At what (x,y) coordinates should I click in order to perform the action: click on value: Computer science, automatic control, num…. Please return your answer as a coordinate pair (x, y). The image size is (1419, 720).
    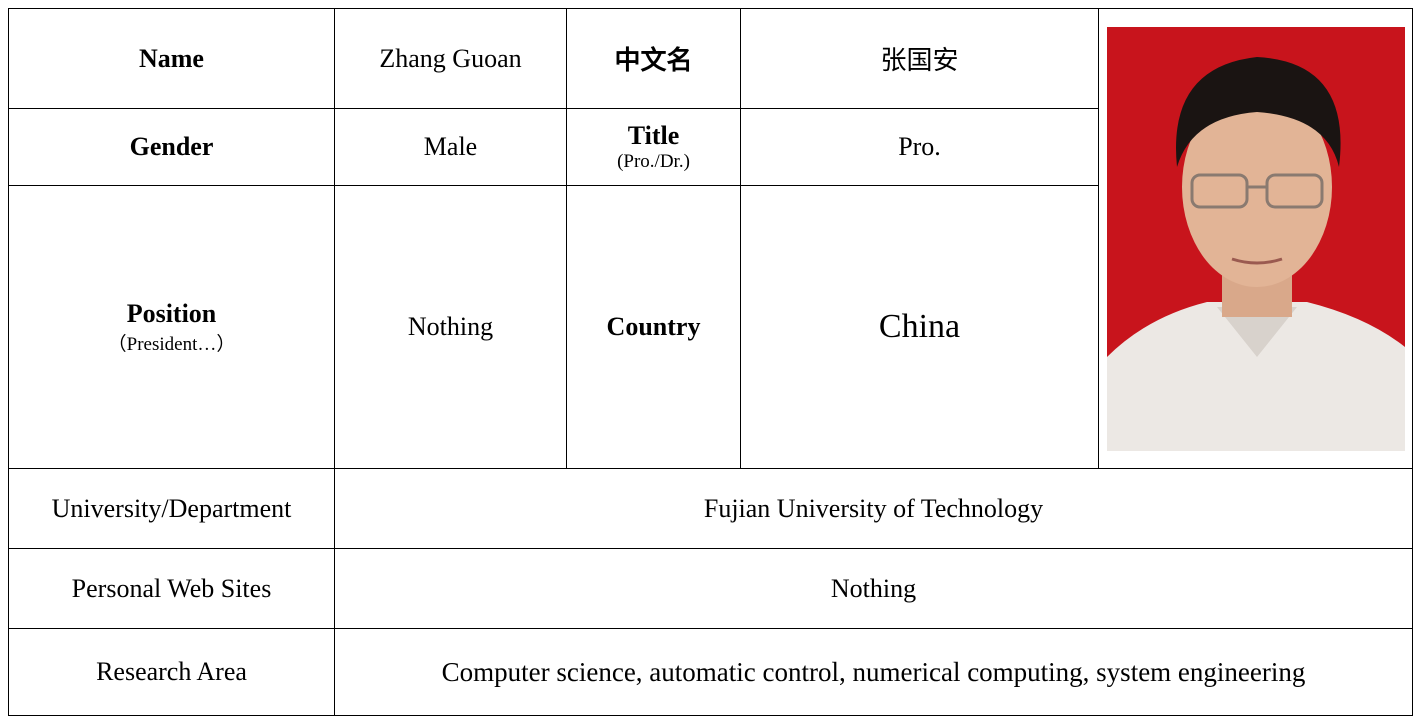
    Looking at the image, I should click on (873, 672).